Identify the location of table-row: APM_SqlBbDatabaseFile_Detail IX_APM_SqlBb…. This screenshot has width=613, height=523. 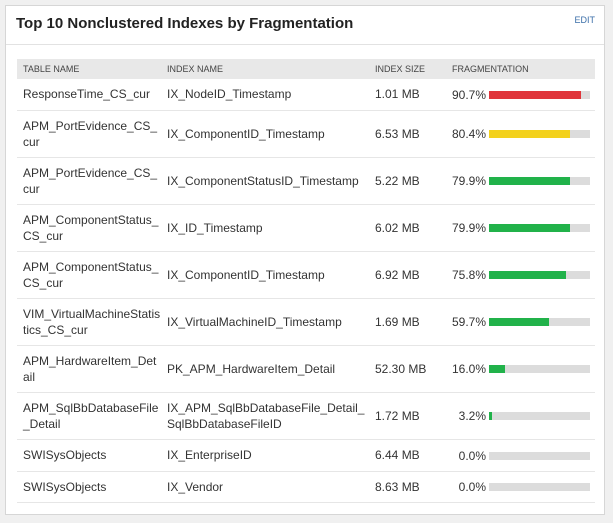
(306, 416).